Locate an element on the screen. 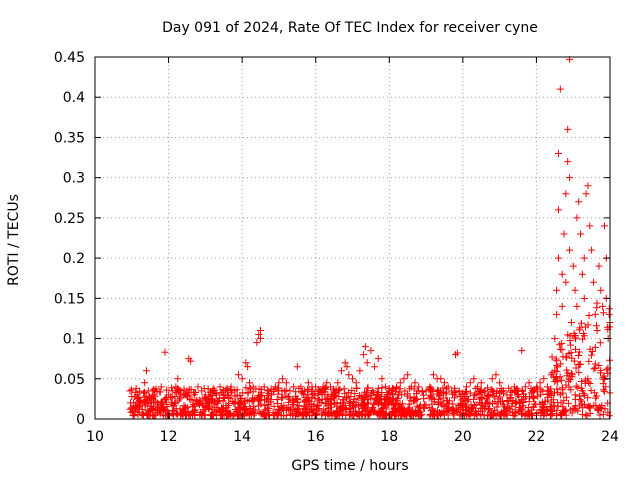 This screenshot has height=480, width=640. x-tick-label: 24 is located at coordinates (610, 437).